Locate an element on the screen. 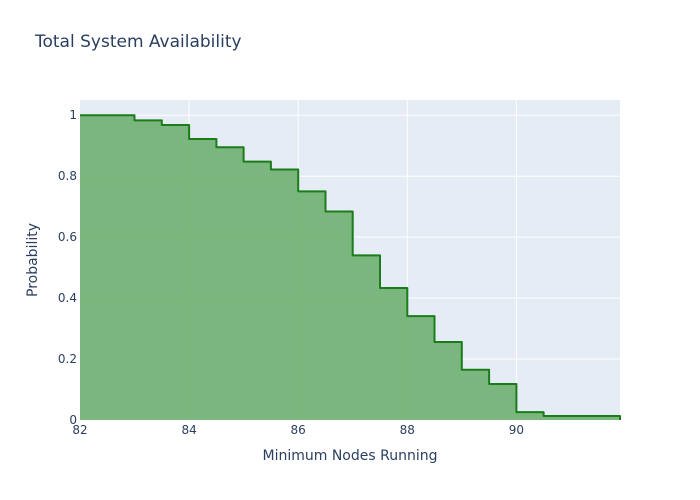 The width and height of the screenshot is (700, 500). y-tick-label: 0.6 is located at coordinates (67, 237).